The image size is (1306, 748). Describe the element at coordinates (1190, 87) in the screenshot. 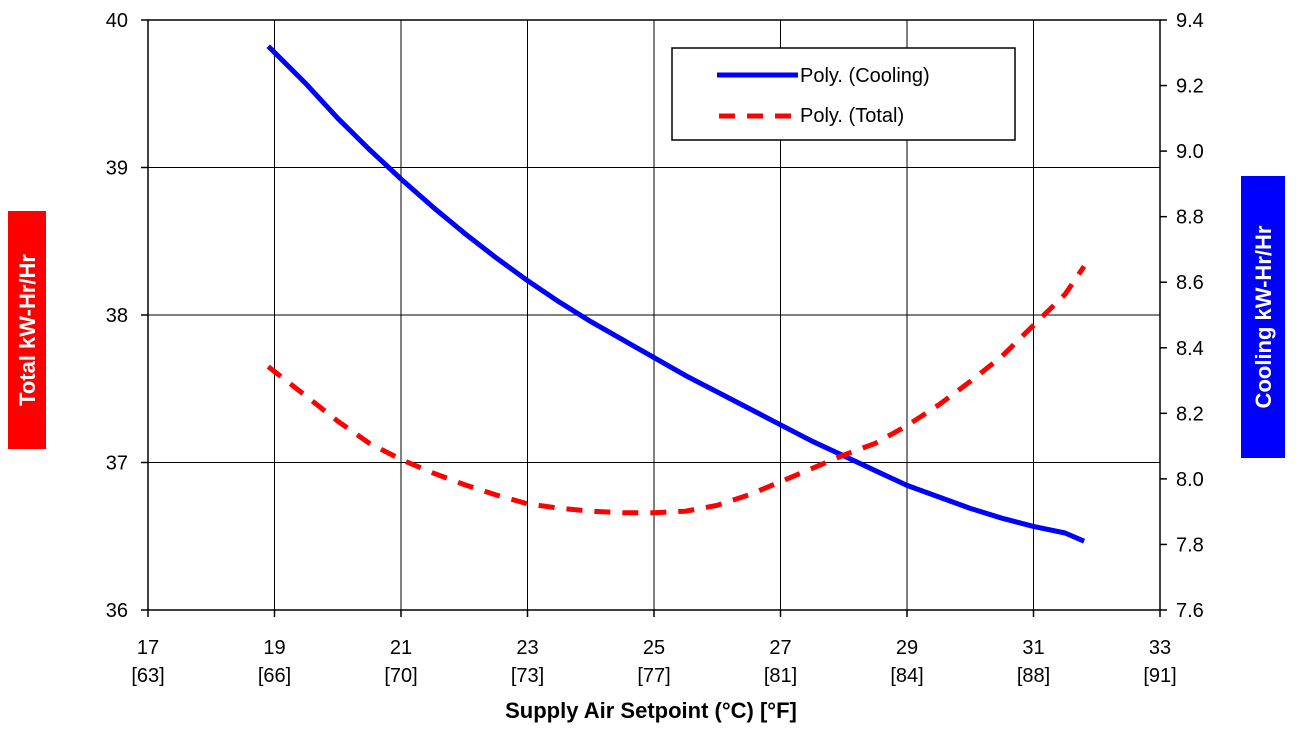

I see `y-right-tick-label: 9.2` at that location.